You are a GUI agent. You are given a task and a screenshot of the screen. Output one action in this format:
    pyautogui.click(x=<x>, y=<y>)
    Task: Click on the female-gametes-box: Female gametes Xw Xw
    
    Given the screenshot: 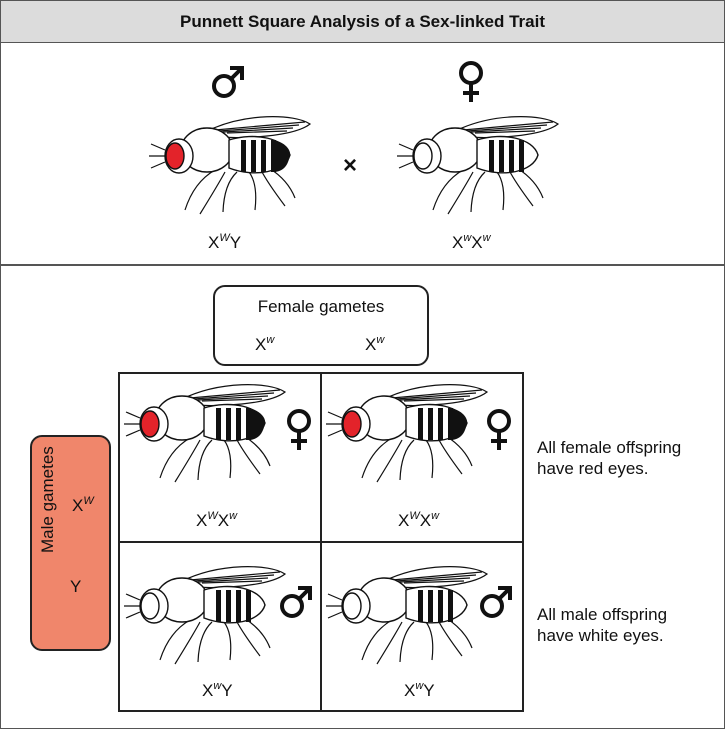 What is the action you would take?
    pyautogui.click(x=321, y=325)
    